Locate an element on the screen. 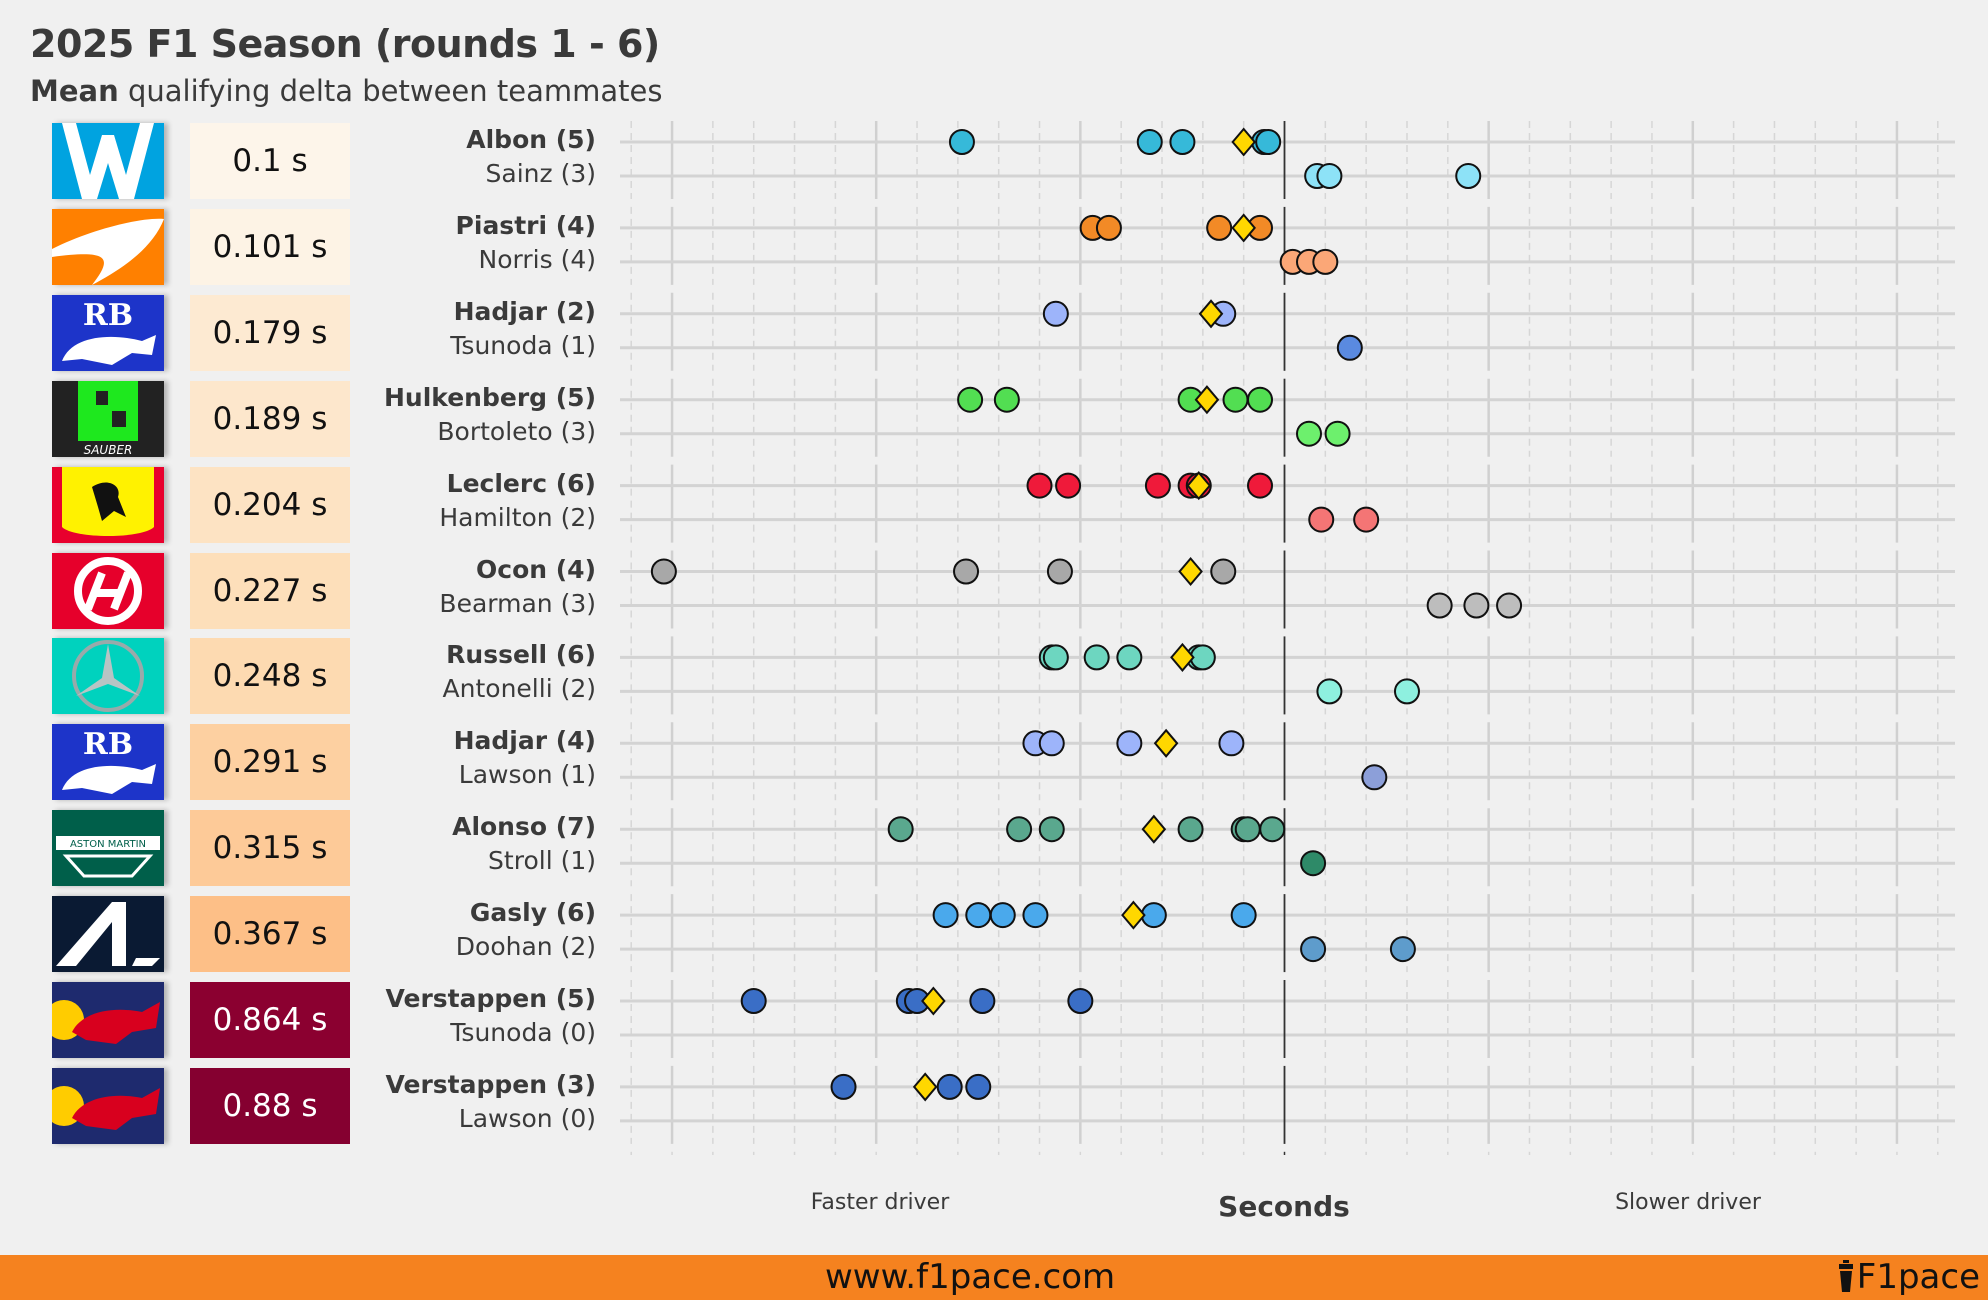 Image resolution: width=1988 pixels, height=1300 pixels. x-tick-label: 0.5 s is located at coordinates (1488, 1154).